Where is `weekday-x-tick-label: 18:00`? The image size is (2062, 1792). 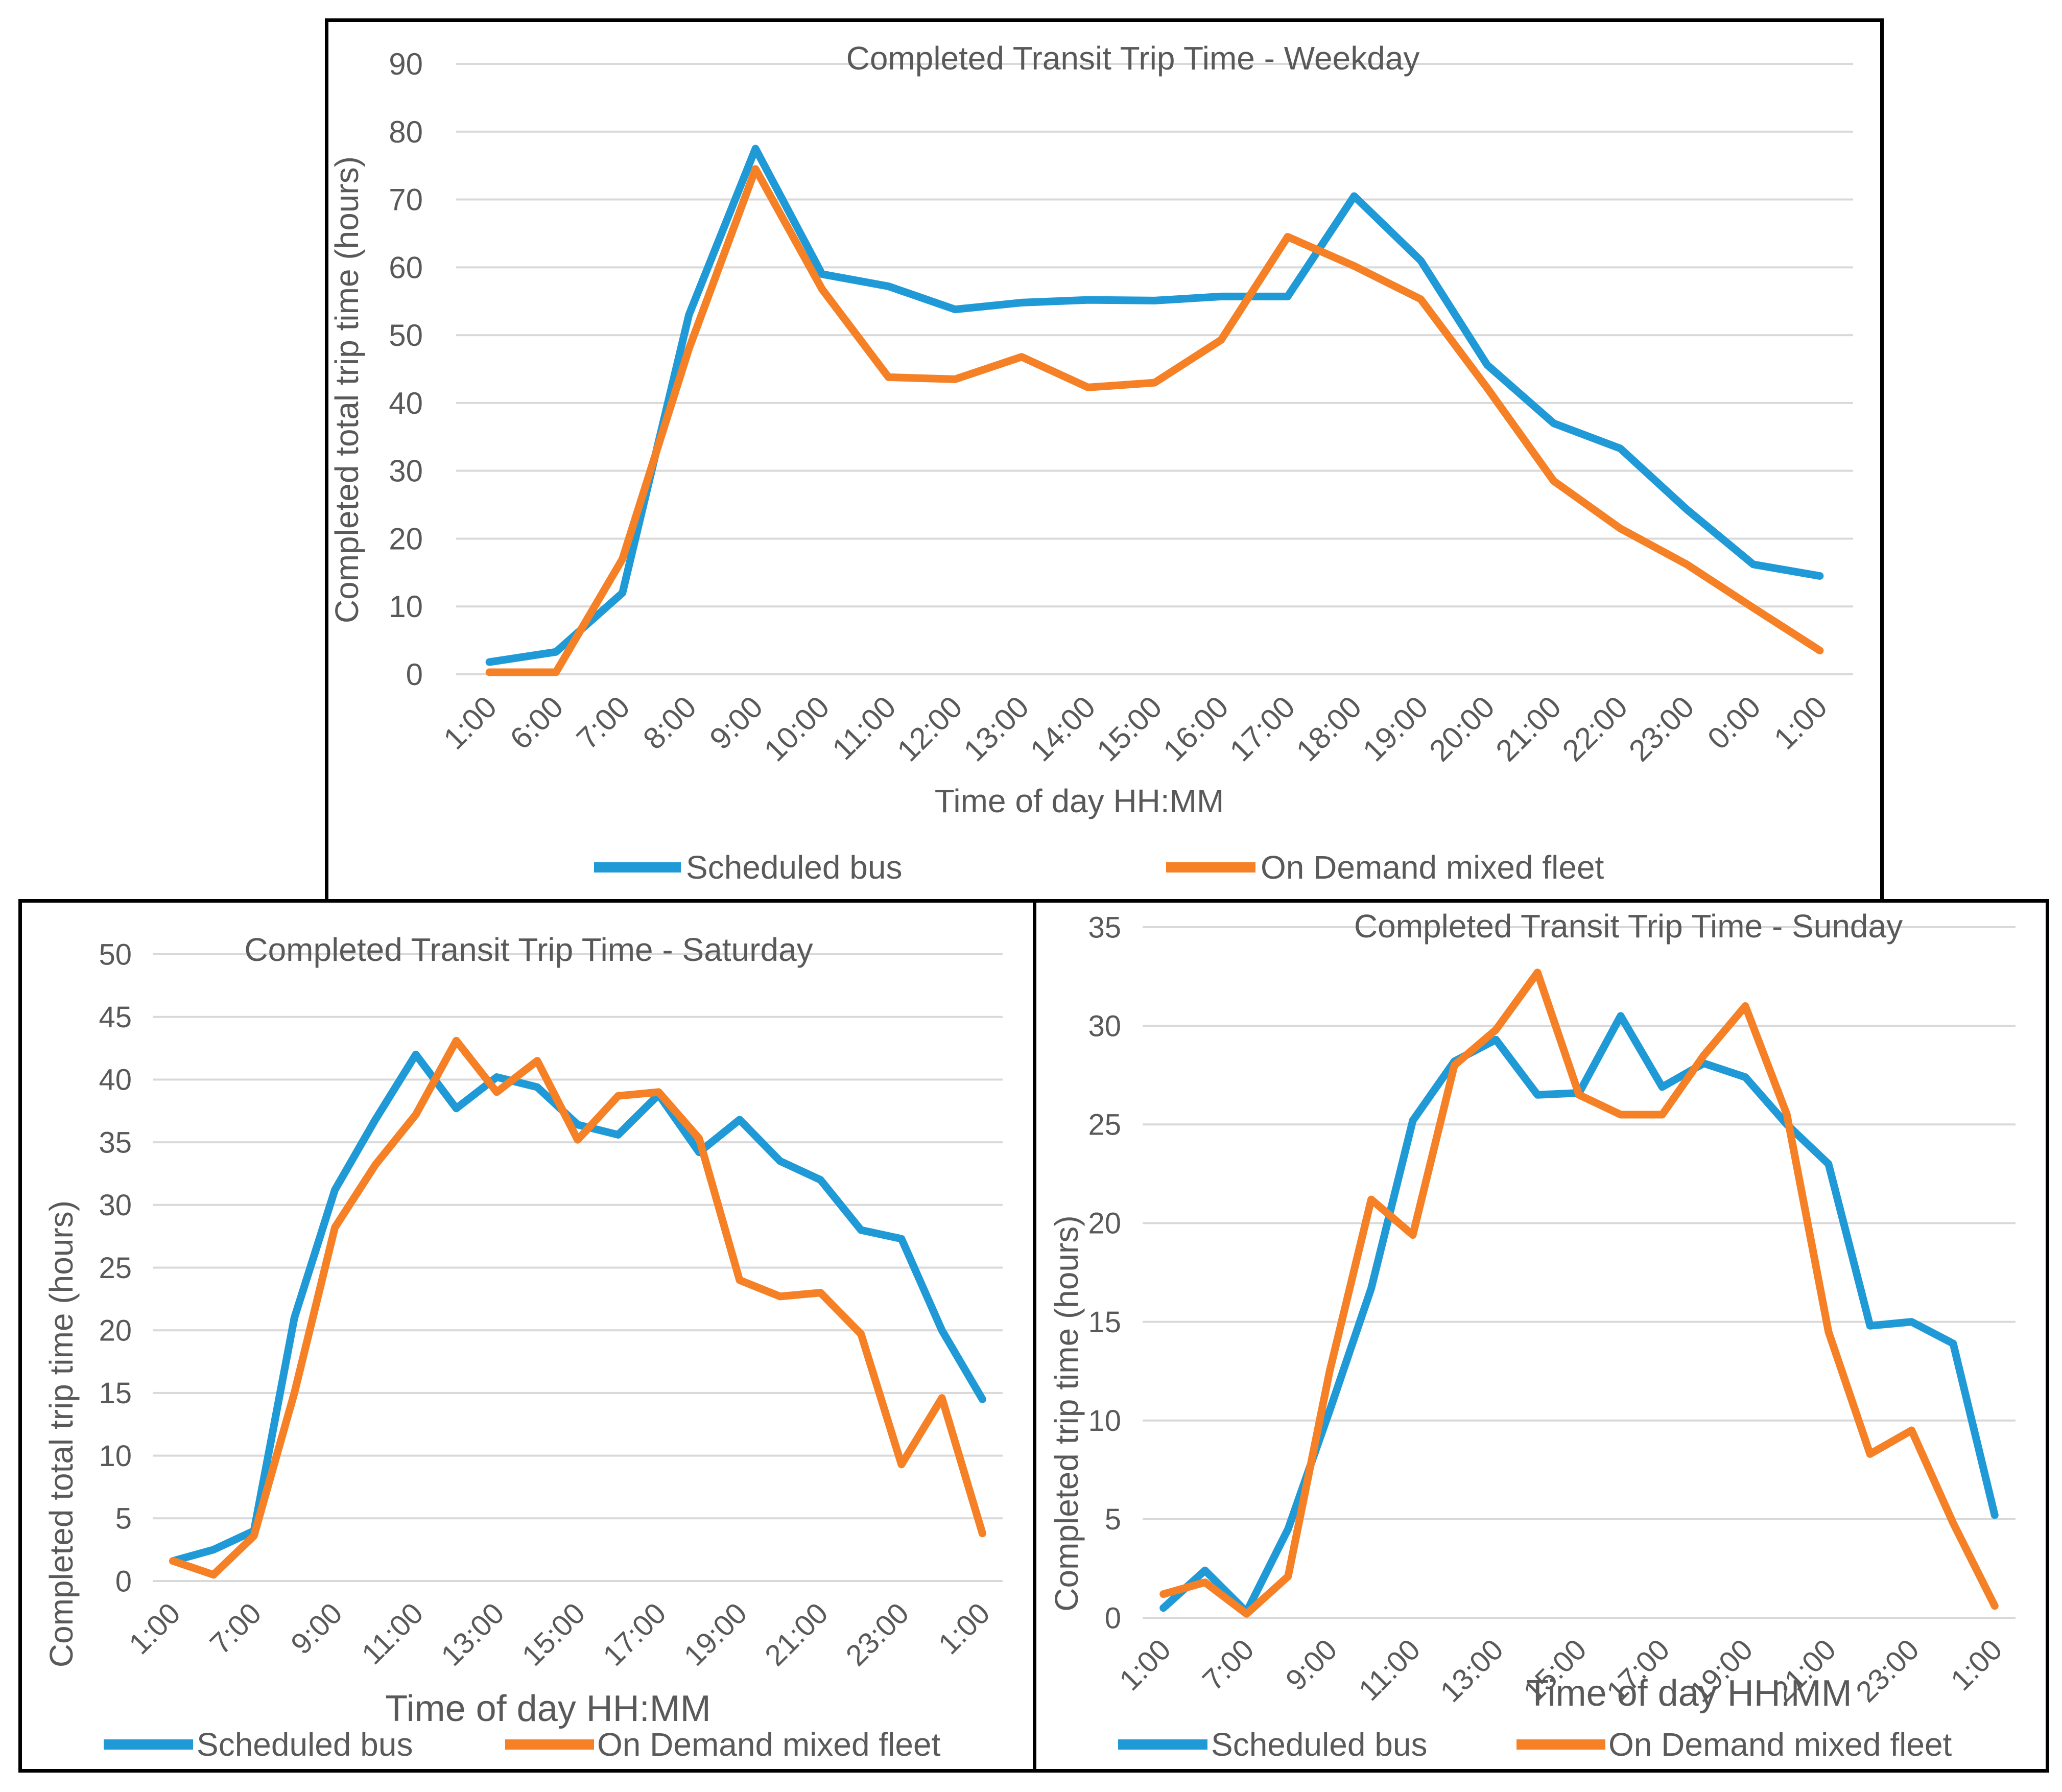 weekday-x-tick-label: 18:00 is located at coordinates (1329, 729).